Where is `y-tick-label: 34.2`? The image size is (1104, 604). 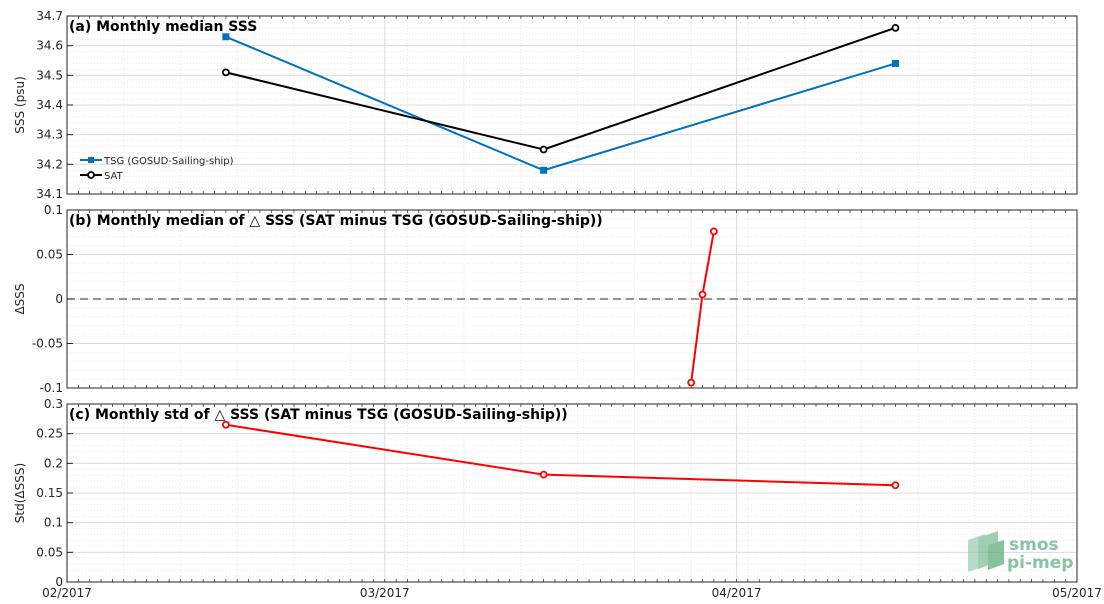
y-tick-label: 34.2 is located at coordinates (49, 164).